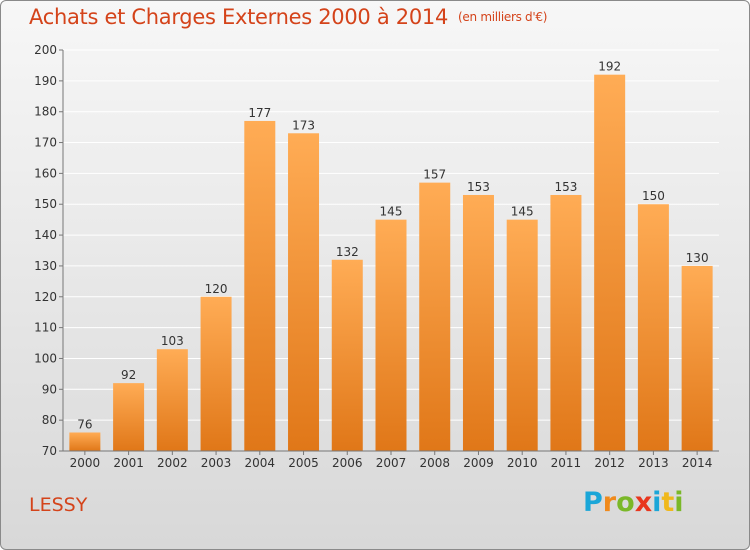  Describe the element at coordinates (45, 266) in the screenshot. I see `y-tick-label: 130` at that location.